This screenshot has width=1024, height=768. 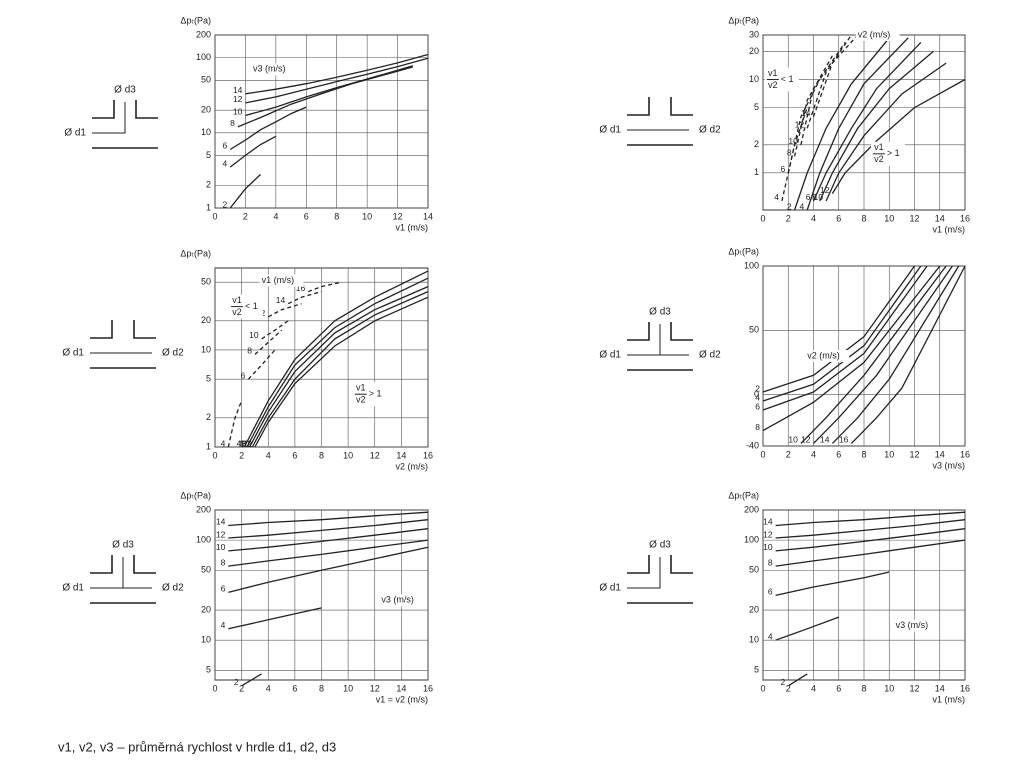 What do you see at coordinates (874, 34) in the screenshot?
I see `annotation: v2 (m/s)` at bounding box center [874, 34].